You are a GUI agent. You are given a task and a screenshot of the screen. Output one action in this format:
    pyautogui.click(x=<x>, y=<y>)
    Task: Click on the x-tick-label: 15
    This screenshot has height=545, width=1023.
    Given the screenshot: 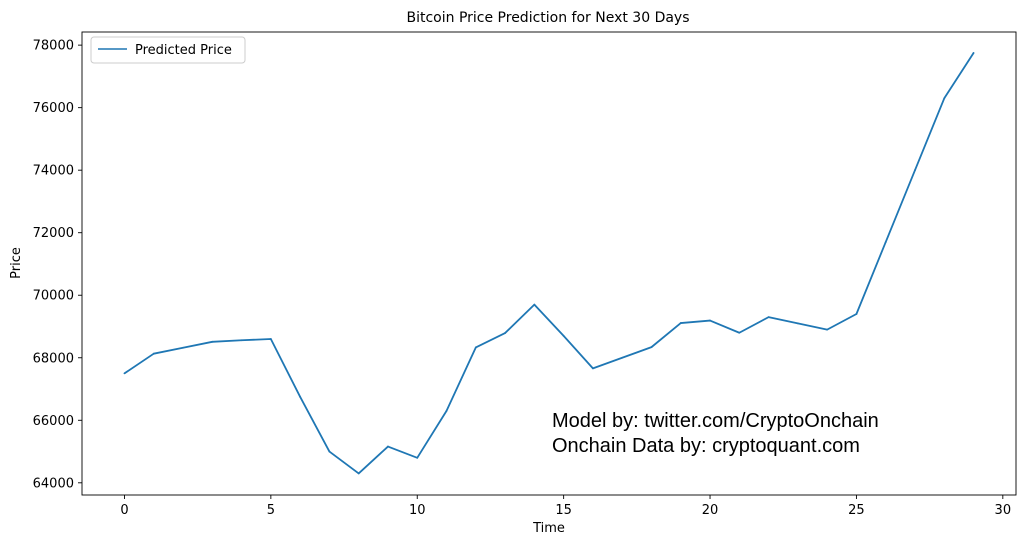 What is the action you would take?
    pyautogui.click(x=563, y=510)
    